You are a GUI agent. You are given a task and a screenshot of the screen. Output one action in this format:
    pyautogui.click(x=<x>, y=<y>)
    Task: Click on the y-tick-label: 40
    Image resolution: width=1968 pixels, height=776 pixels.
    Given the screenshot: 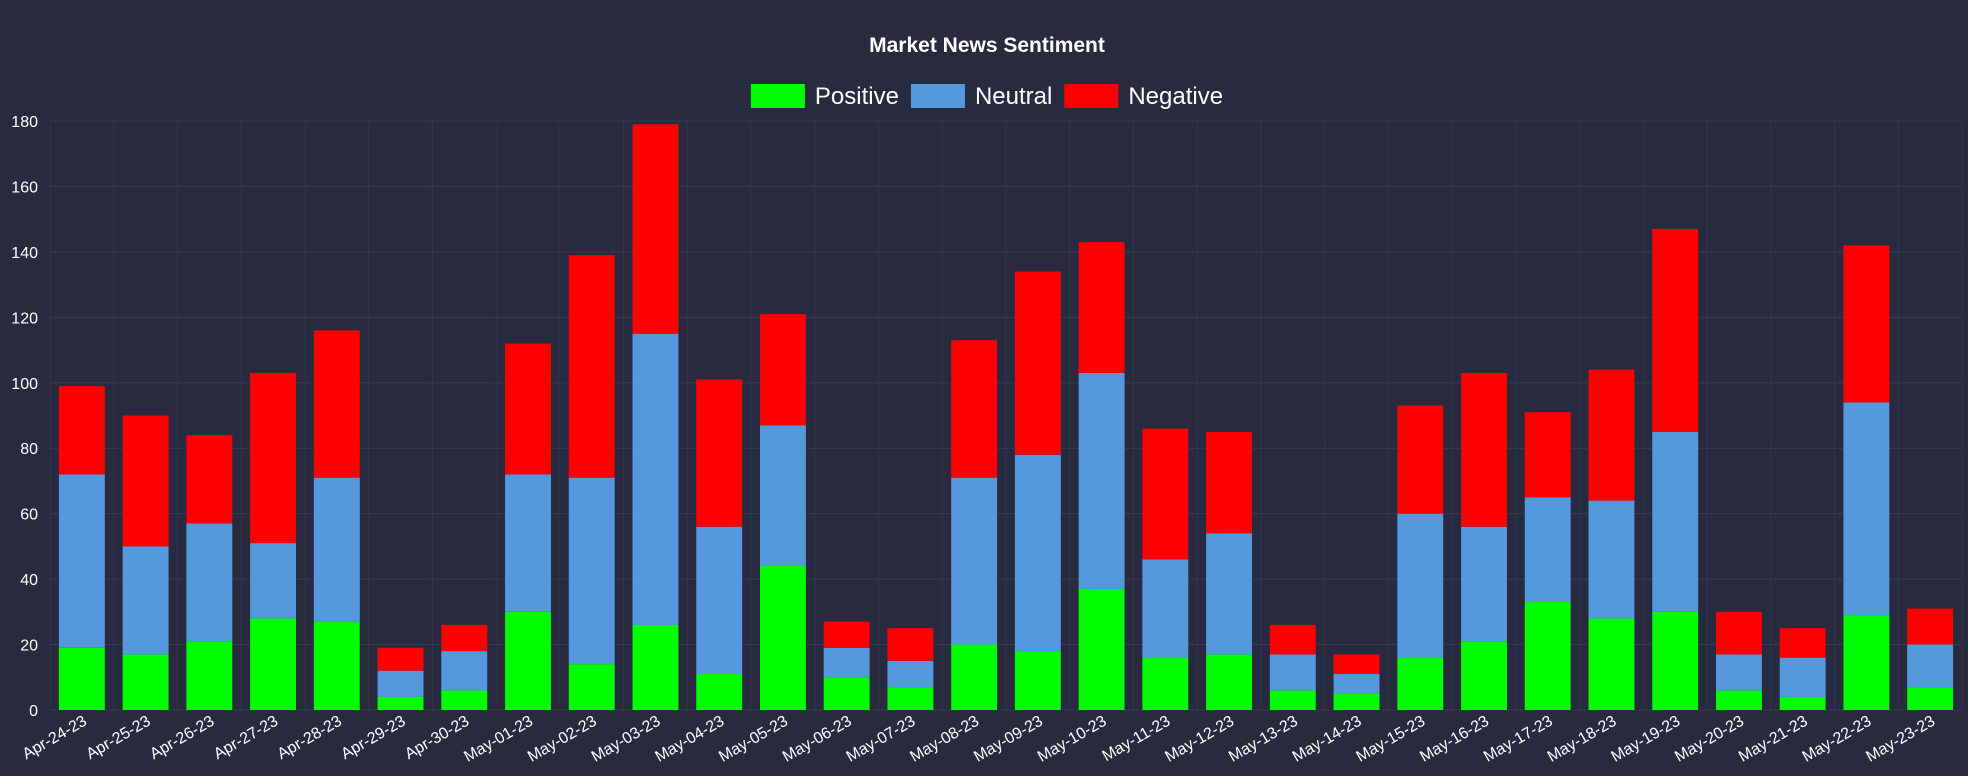 What is the action you would take?
    pyautogui.click(x=29, y=580)
    